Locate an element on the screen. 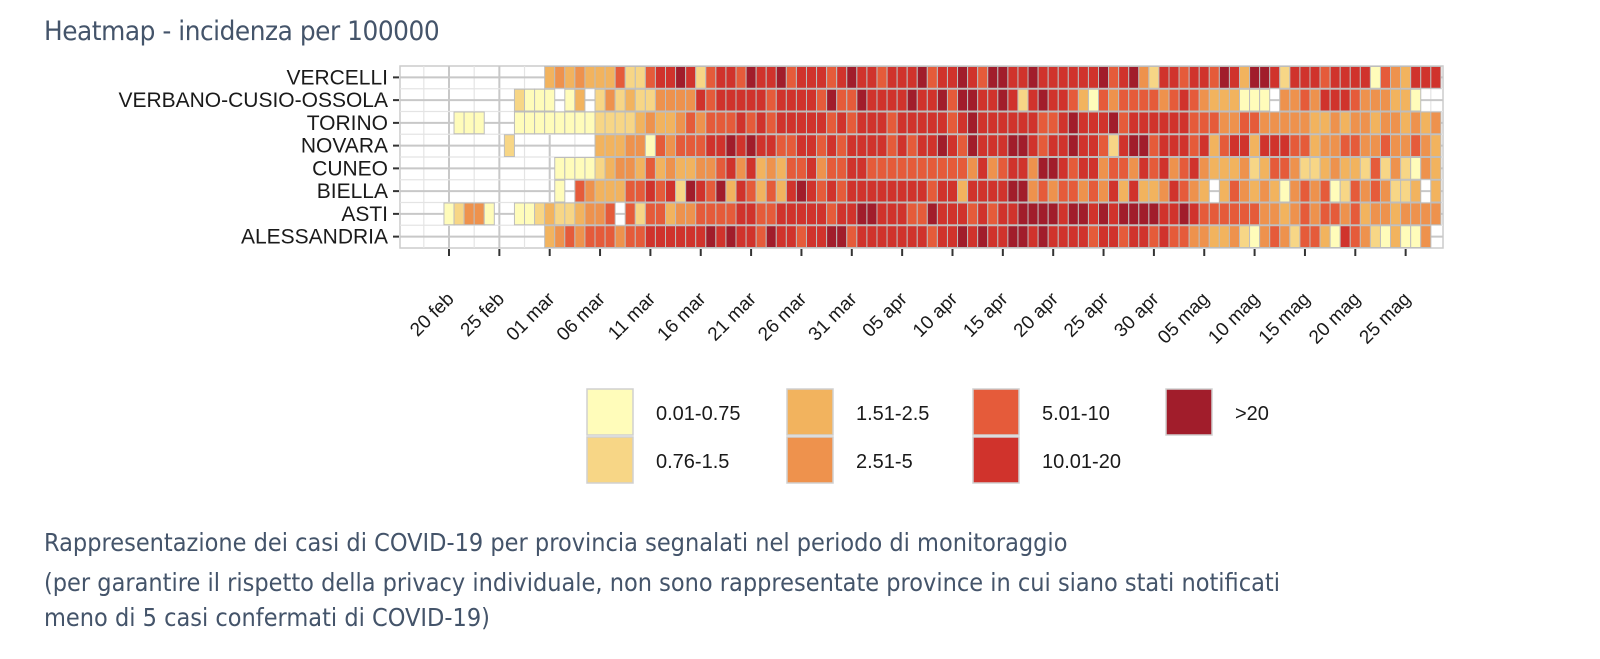  x-tick-label: 10 mag is located at coordinates (1234, 319).